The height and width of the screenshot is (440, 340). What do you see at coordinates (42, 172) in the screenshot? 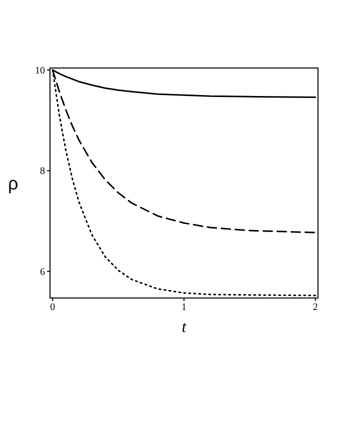
I see `y-tick-label: 8` at bounding box center [42, 172].